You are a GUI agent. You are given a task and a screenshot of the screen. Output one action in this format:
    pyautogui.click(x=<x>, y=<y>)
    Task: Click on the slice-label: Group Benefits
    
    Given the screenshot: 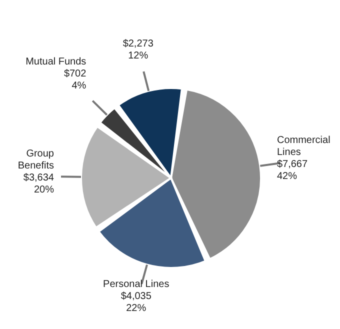 What is the action you would take?
    pyautogui.click(x=36, y=160)
    